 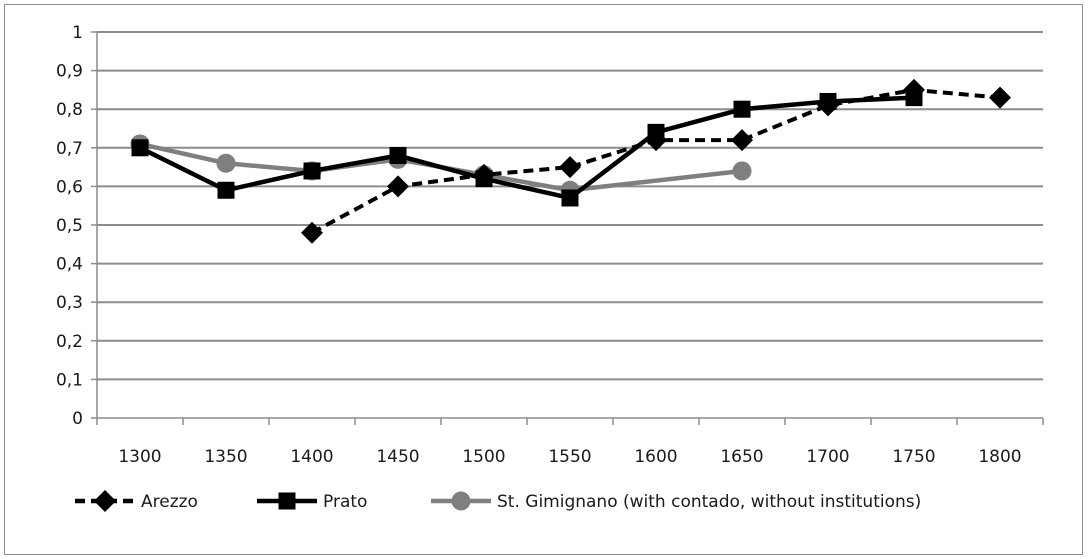 What do you see at coordinates (312, 502) in the screenshot?
I see `legend-item: Prato` at bounding box center [312, 502].